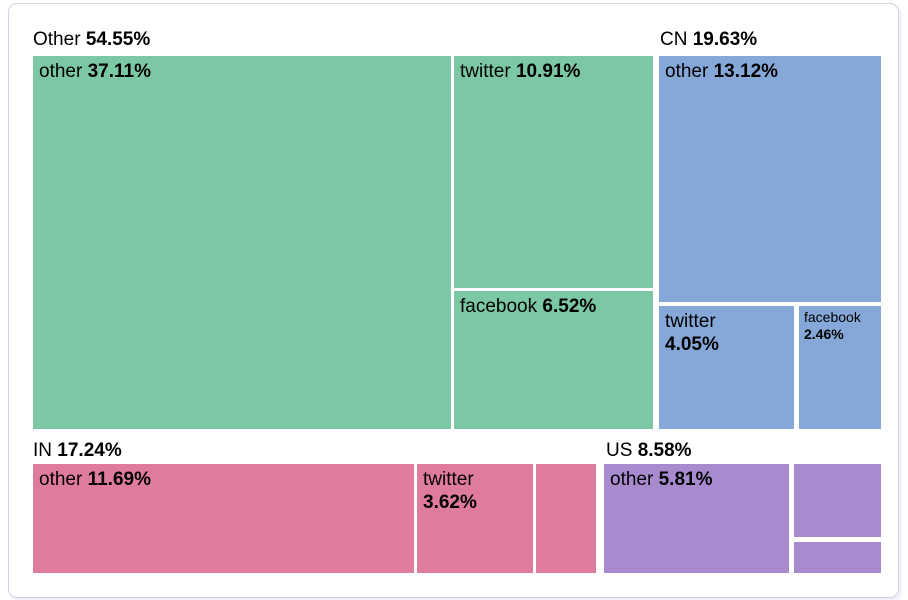 The width and height of the screenshot is (908, 600). I want to click on cell-value: 11.69%, so click(119, 479).